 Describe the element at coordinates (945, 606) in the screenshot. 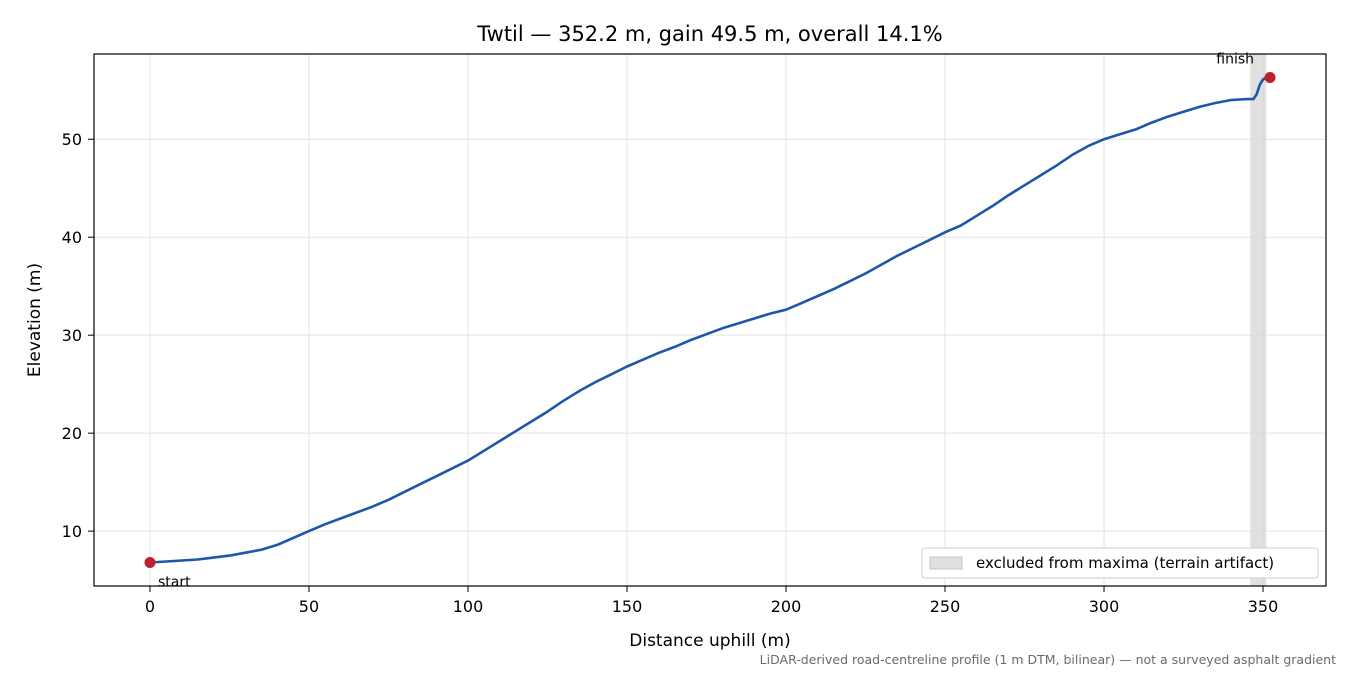

I see `x-tick-label: 250` at that location.